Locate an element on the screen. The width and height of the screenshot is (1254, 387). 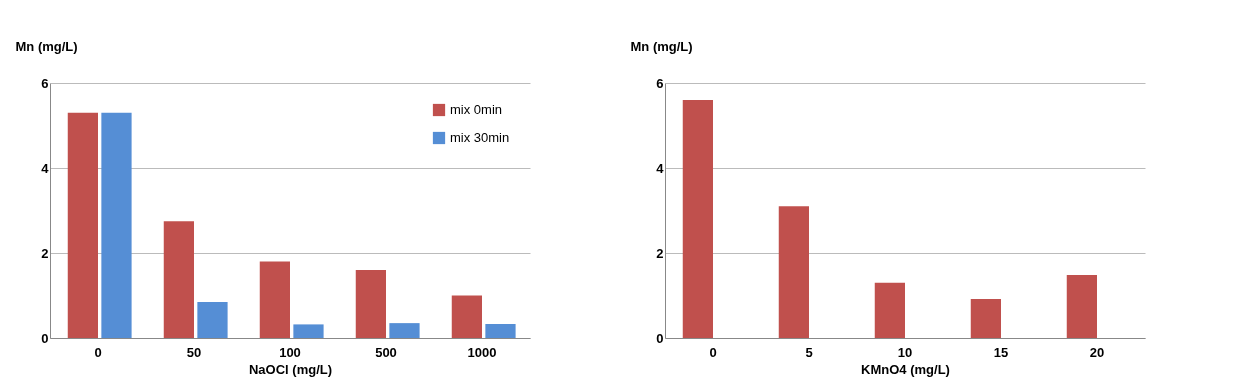
x-tick-label: 500 is located at coordinates (386, 352).